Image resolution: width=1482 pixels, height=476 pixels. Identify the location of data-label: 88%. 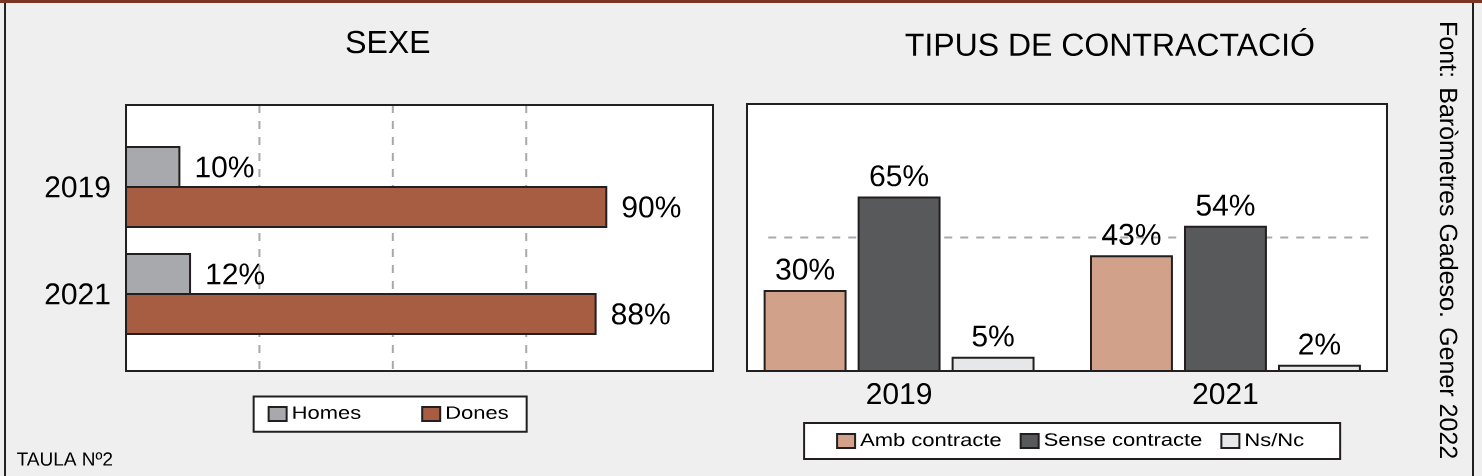
(641, 314).